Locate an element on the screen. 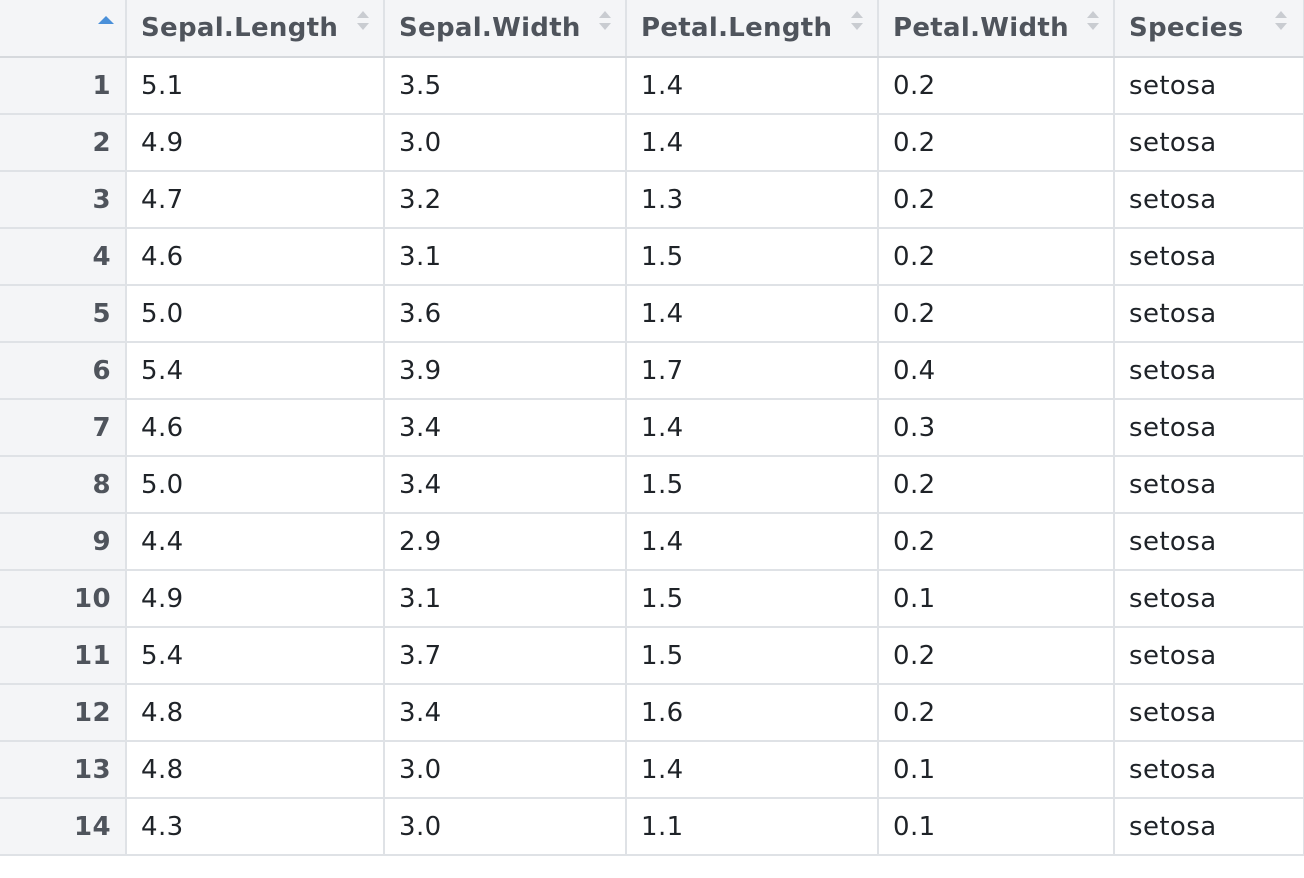 This screenshot has height=878, width=1304. cell-sepal-width: 2.9 is located at coordinates (505, 542).